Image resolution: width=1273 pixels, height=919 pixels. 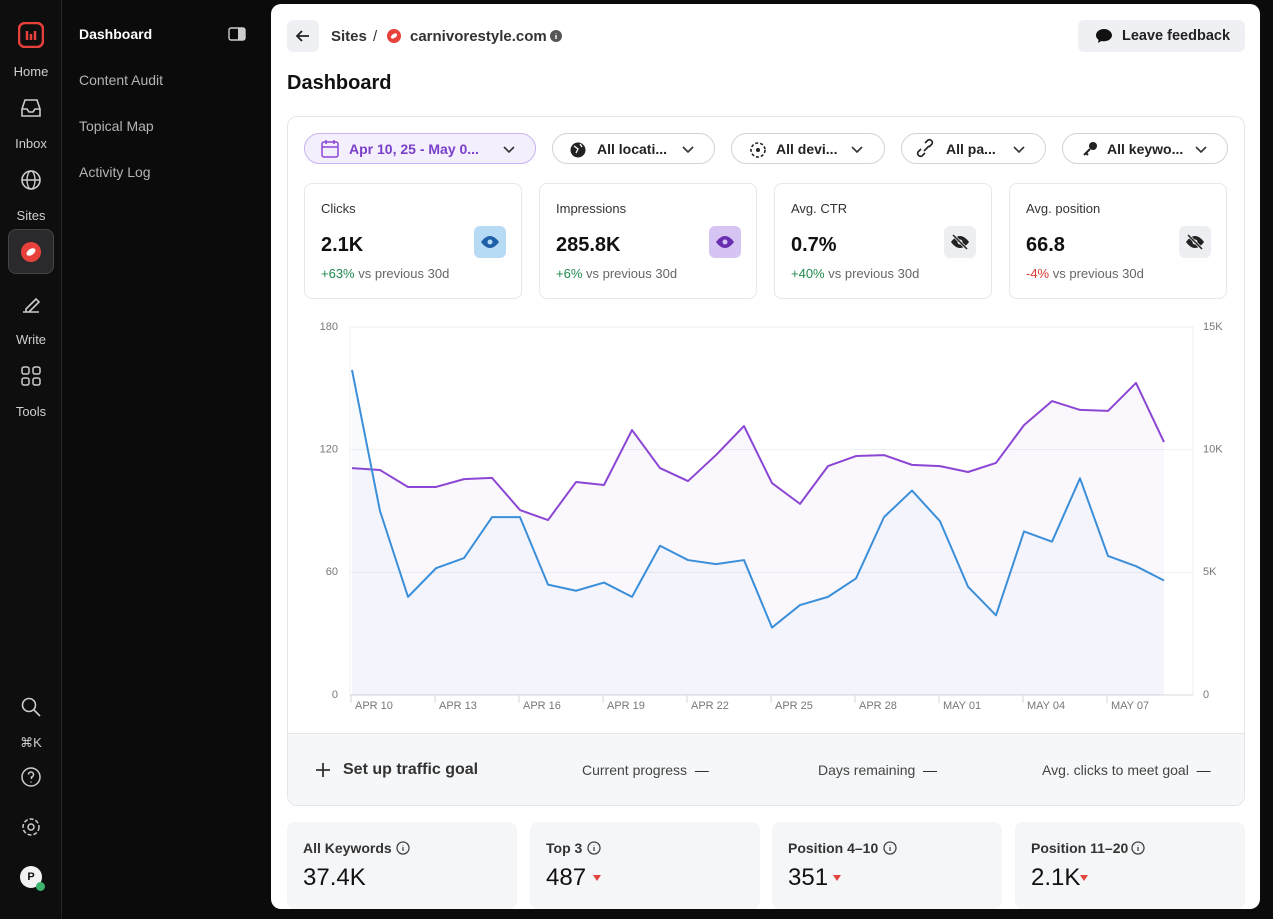 What do you see at coordinates (31, 143) in the screenshot?
I see `nav-inbox: Inbox` at bounding box center [31, 143].